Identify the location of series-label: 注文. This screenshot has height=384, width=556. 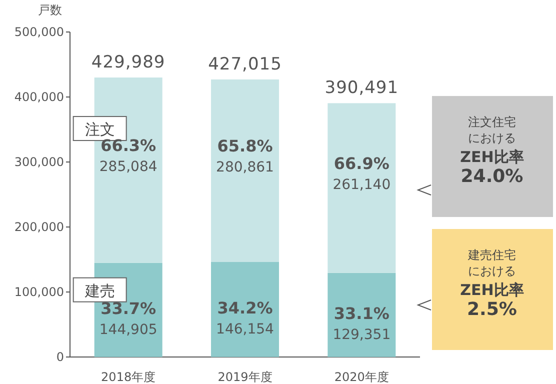
(99, 129).